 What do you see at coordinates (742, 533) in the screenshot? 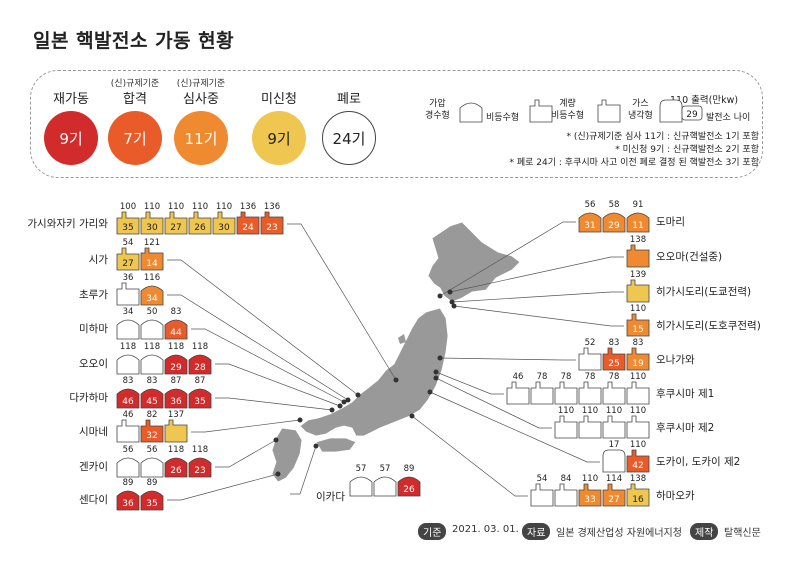
I see `maker-text: 탈핵신문` at bounding box center [742, 533].